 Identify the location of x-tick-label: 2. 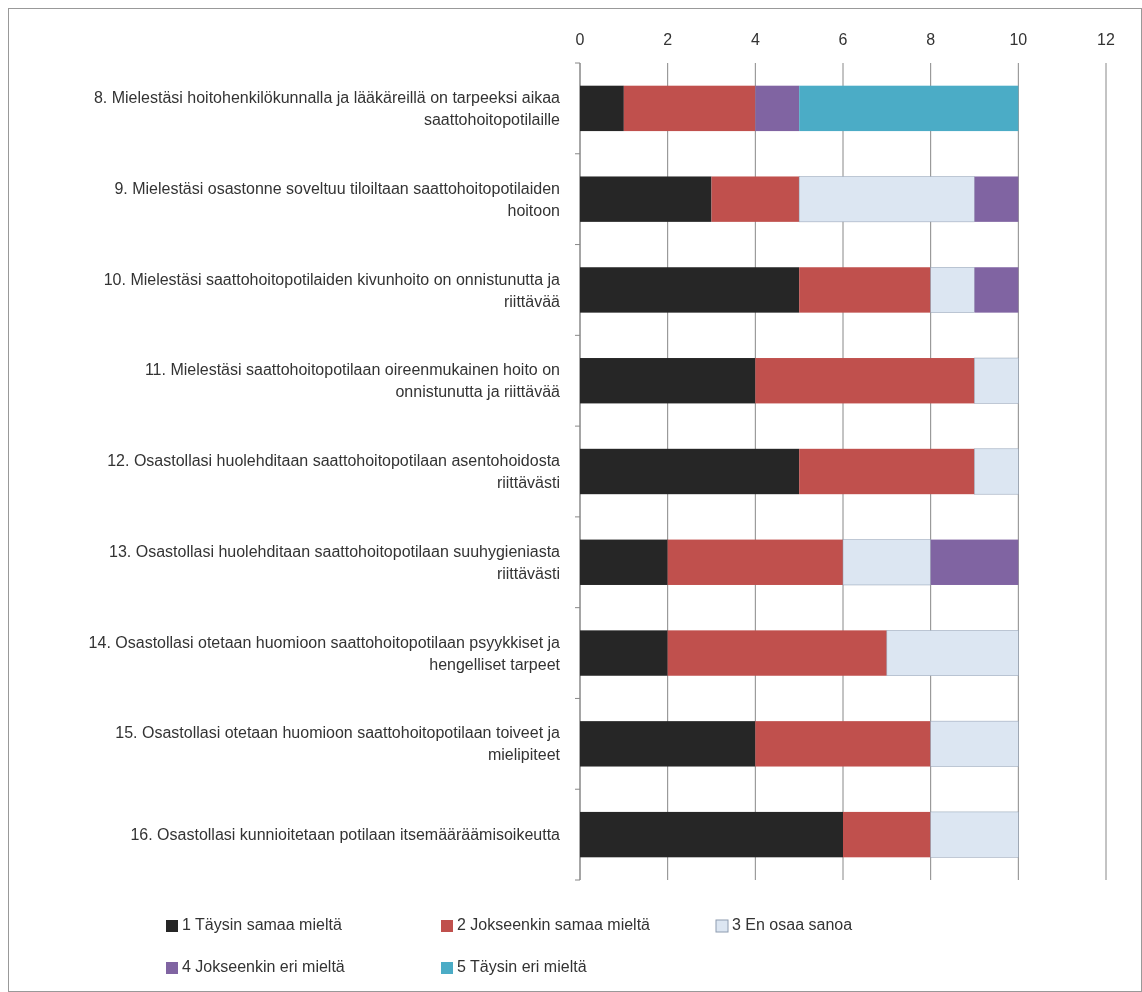
(668, 39).